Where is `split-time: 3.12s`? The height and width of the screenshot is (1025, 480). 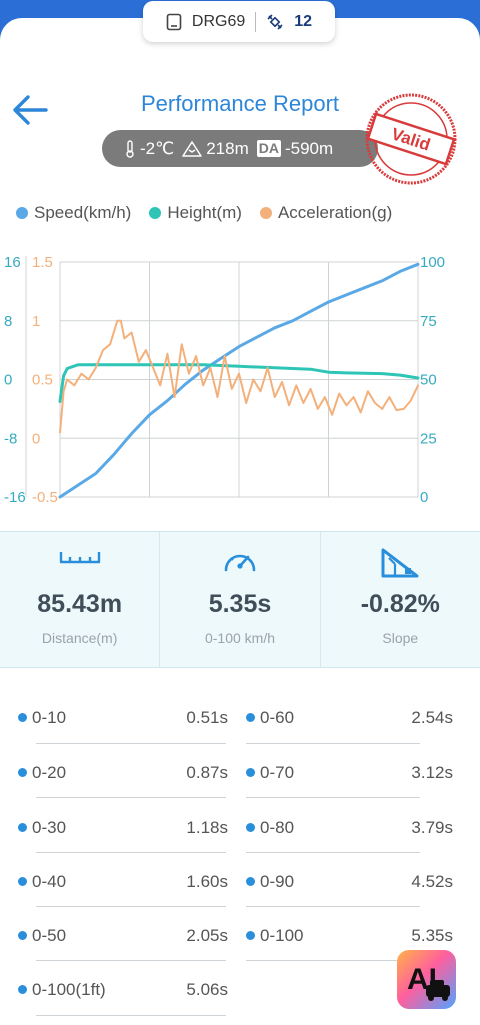
split-time: 3.12s is located at coordinates (432, 772).